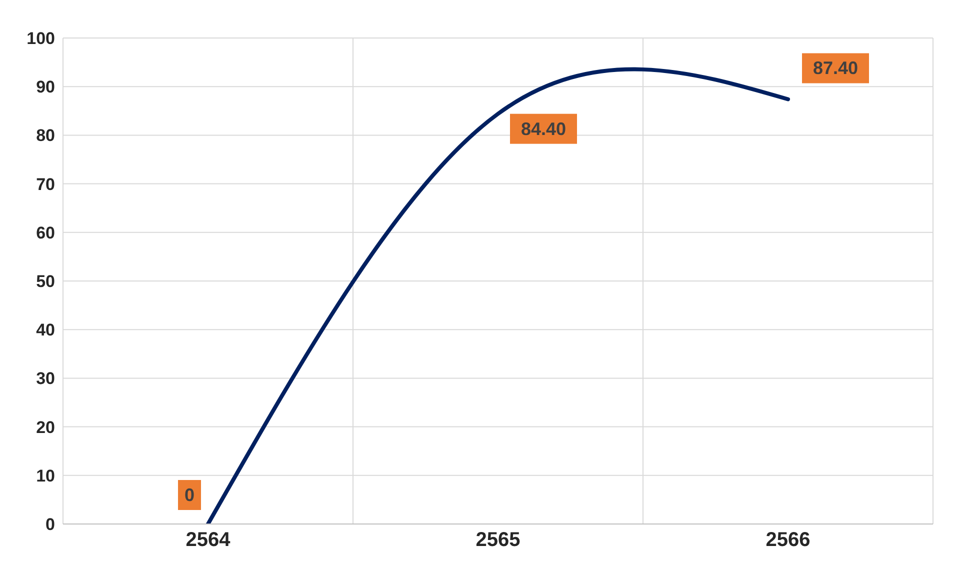 The width and height of the screenshot is (963, 582). What do you see at coordinates (45, 87) in the screenshot?
I see `y-tick-label: 90` at bounding box center [45, 87].